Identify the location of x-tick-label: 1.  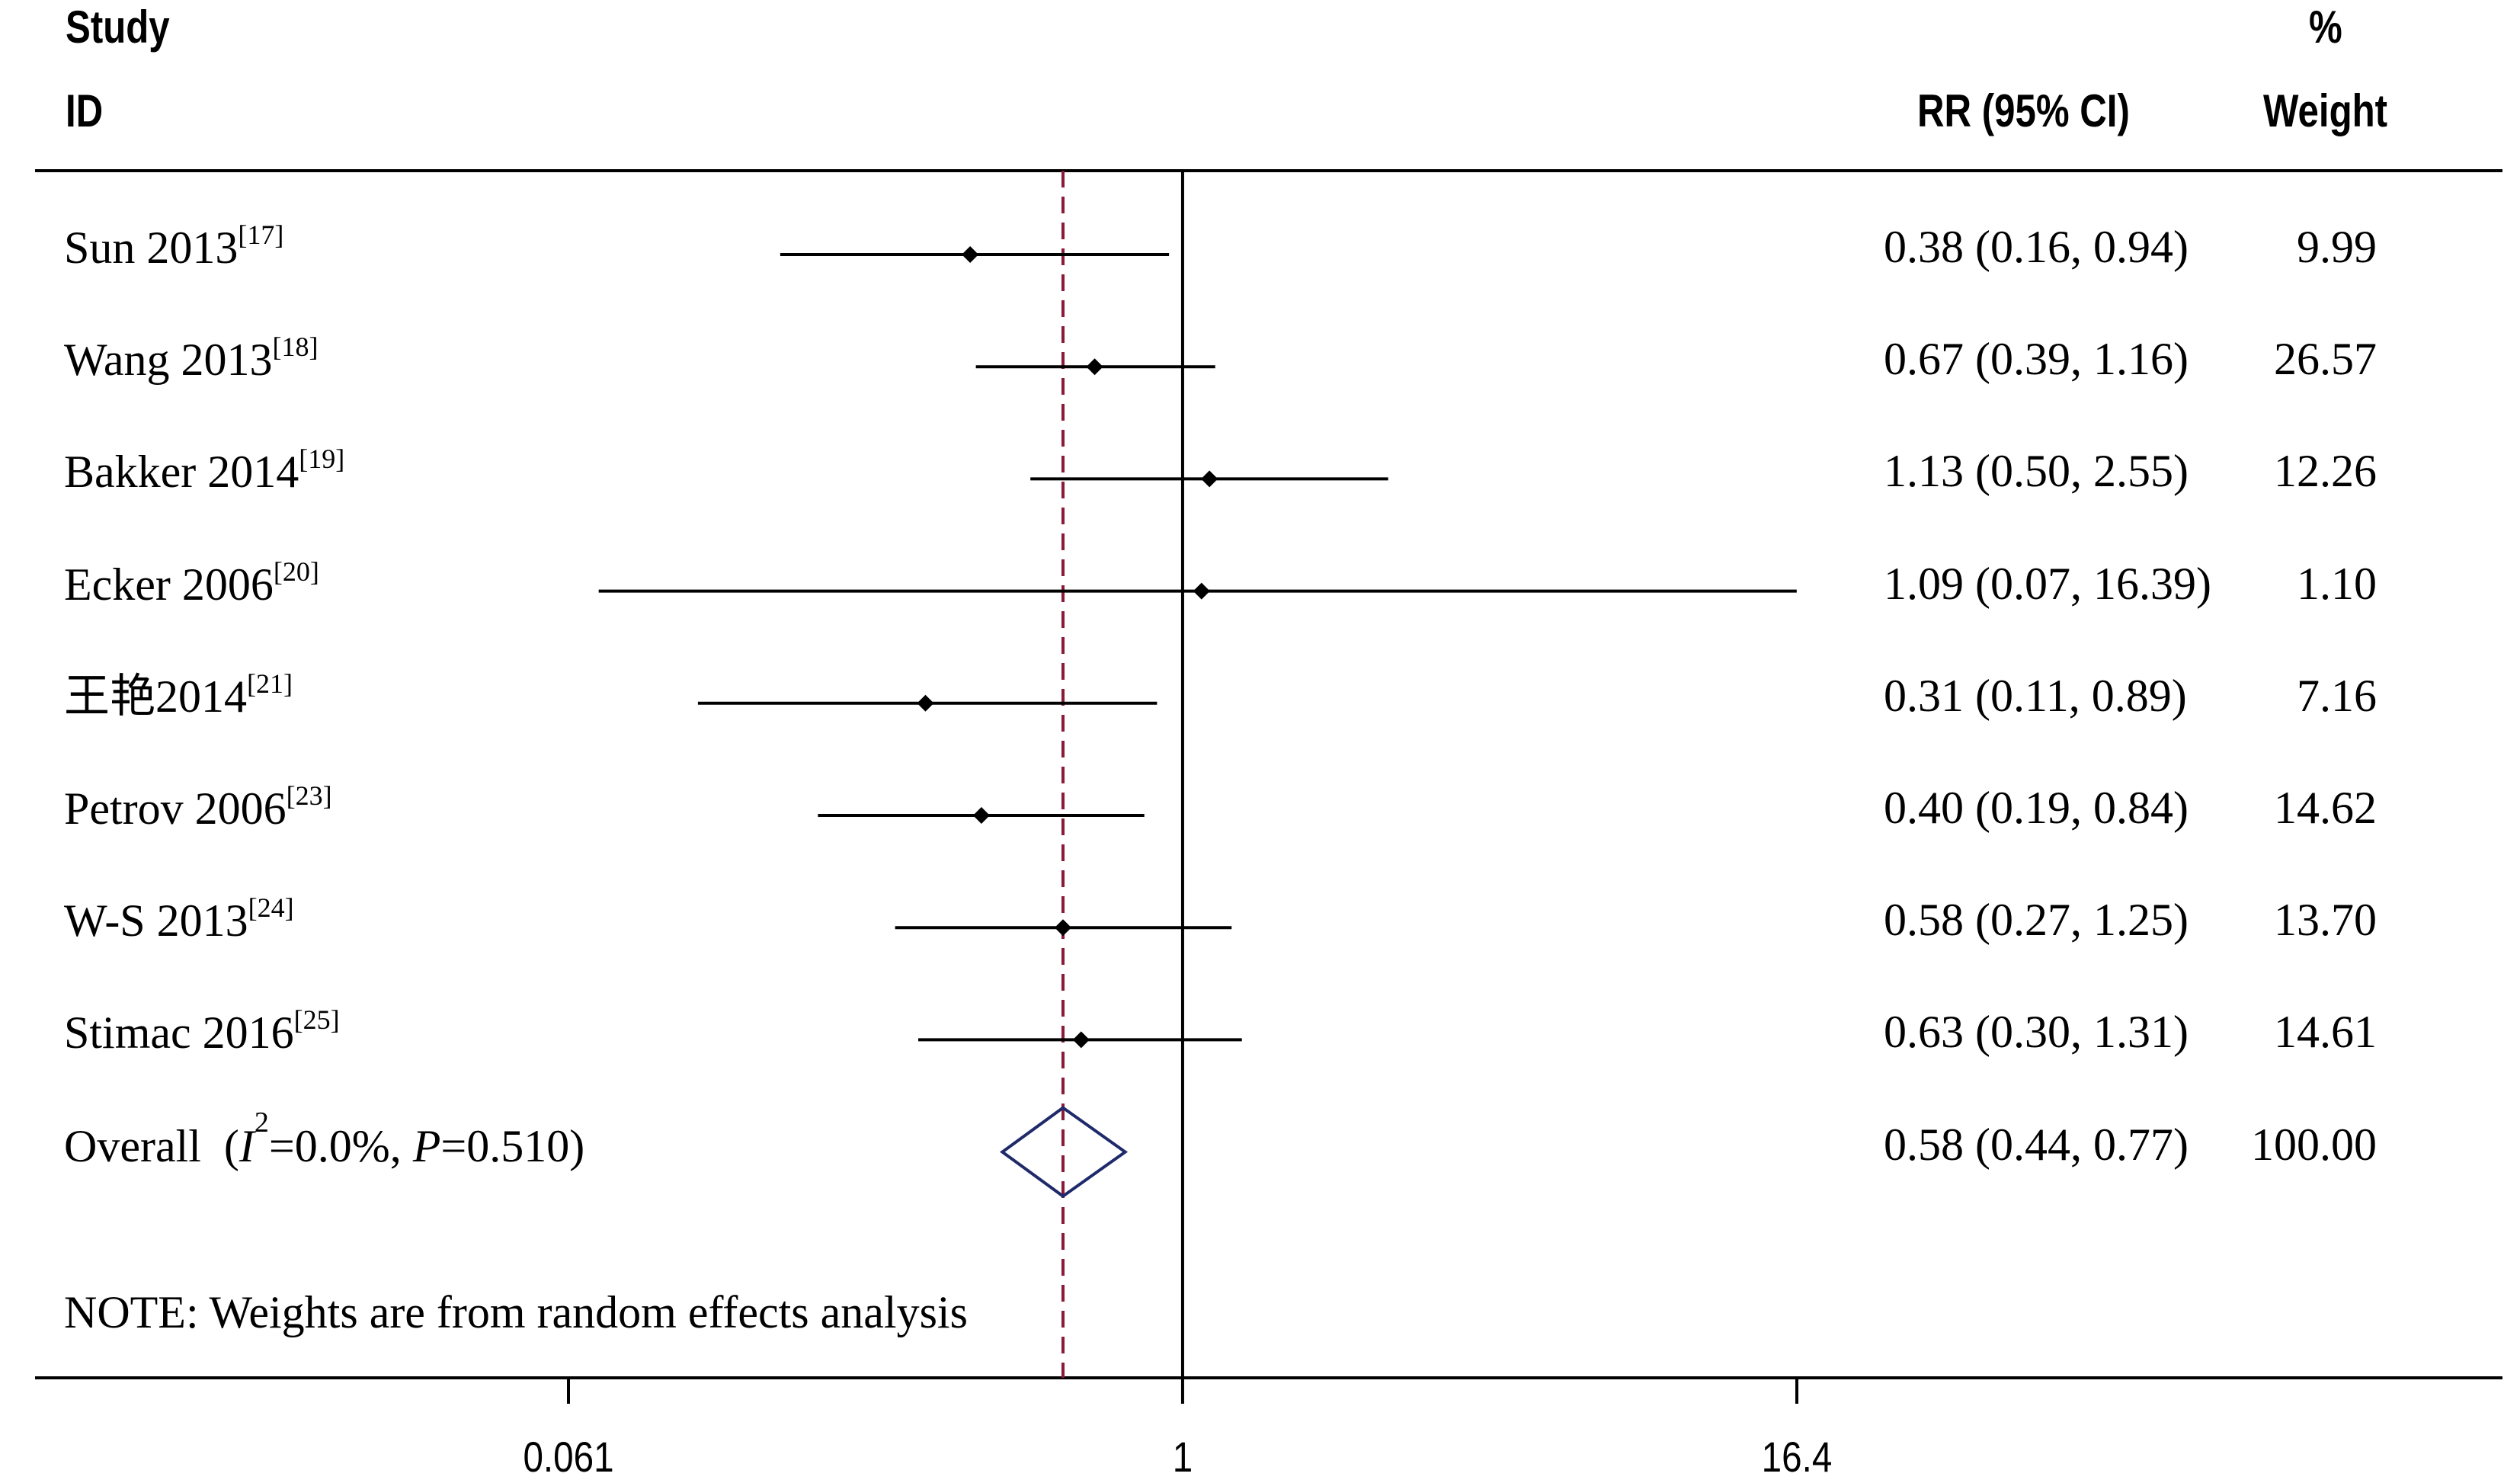
(1182, 1457).